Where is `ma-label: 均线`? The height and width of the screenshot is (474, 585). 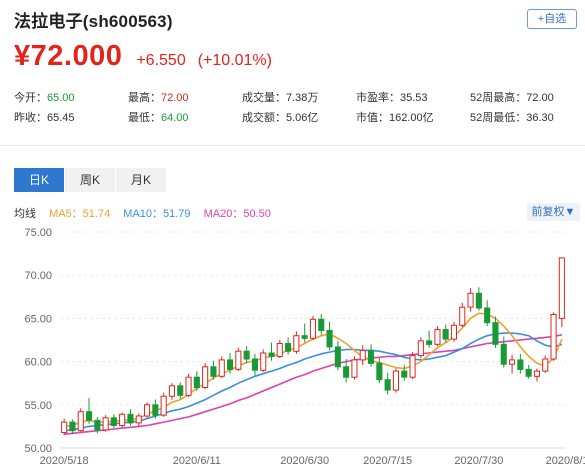 ma-label: 均线 is located at coordinates (25, 214).